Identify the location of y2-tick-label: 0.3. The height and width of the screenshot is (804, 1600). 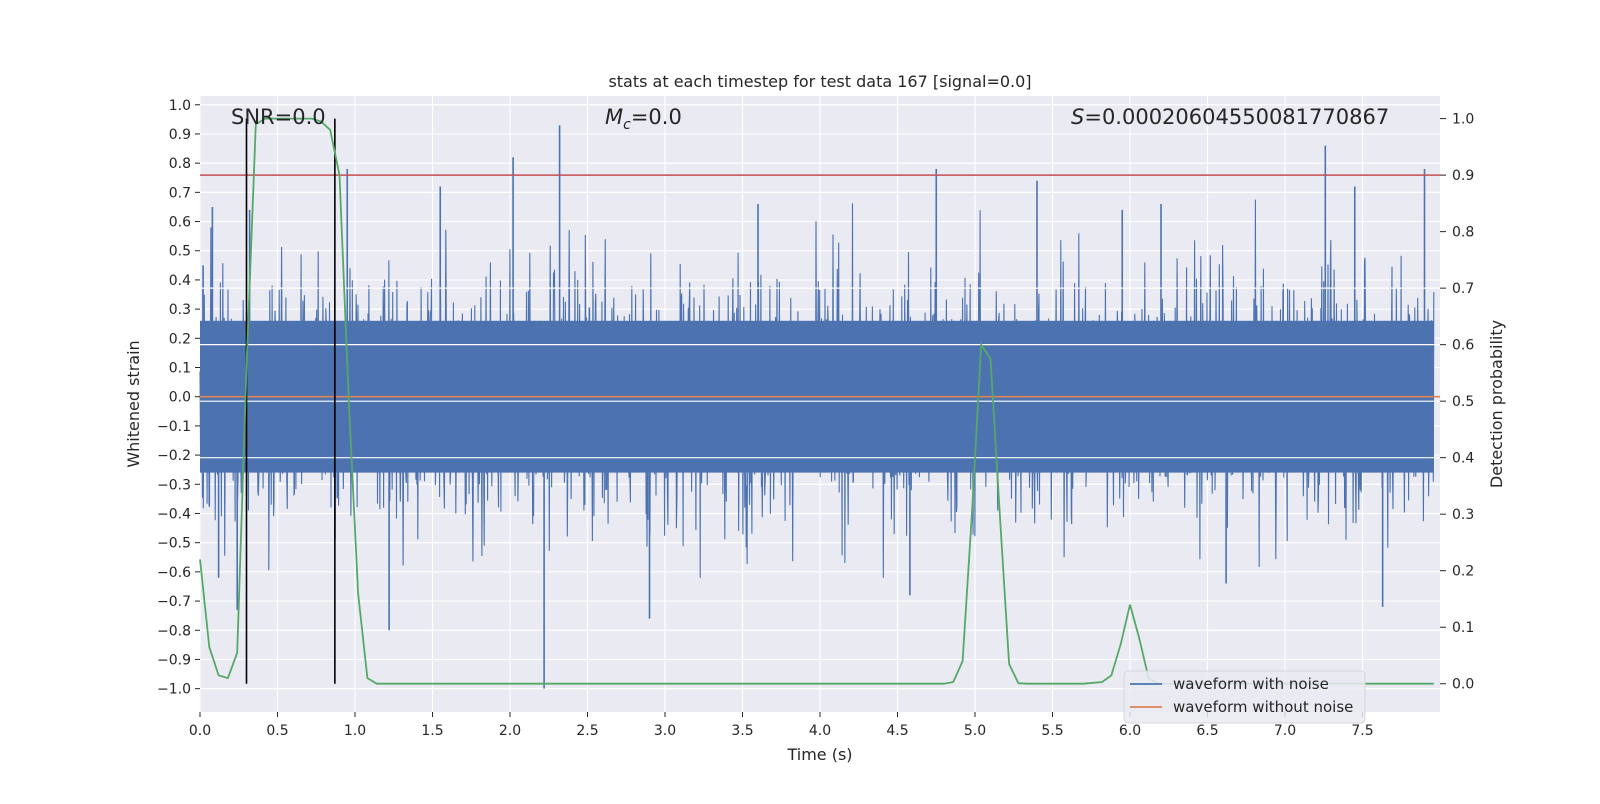
(1463, 515).